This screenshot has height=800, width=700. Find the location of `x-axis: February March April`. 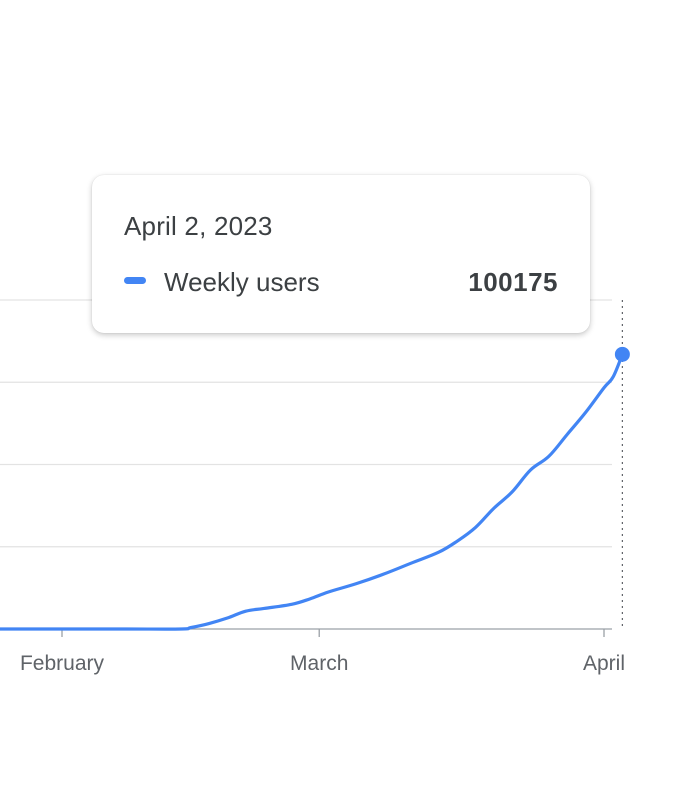

x-axis: February March April is located at coordinates (312, 651).